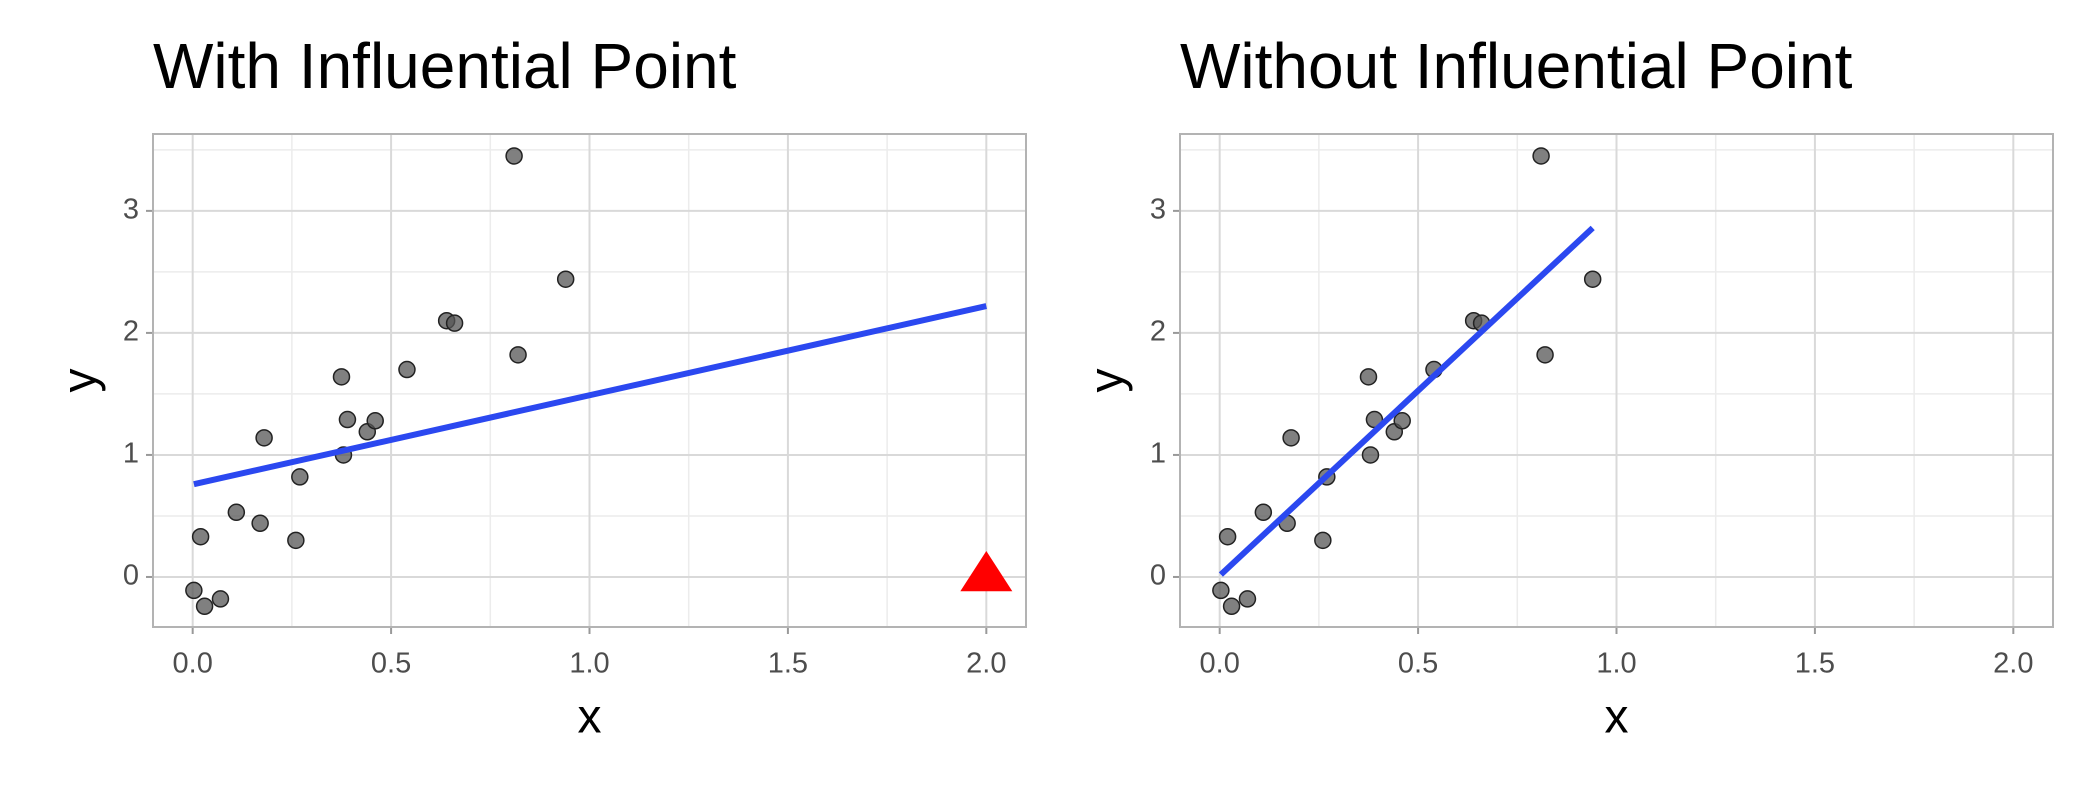 This screenshot has width=2100, height=795. What do you see at coordinates (1516, 66) in the screenshot?
I see `chart-title: Without Influential Point` at bounding box center [1516, 66].